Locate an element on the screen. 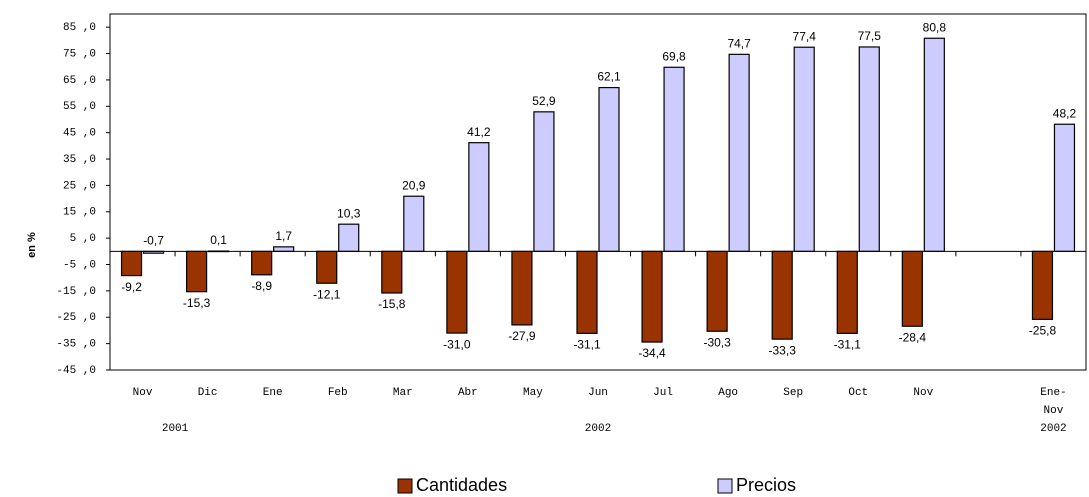  value-label: 69,8 is located at coordinates (674, 56).